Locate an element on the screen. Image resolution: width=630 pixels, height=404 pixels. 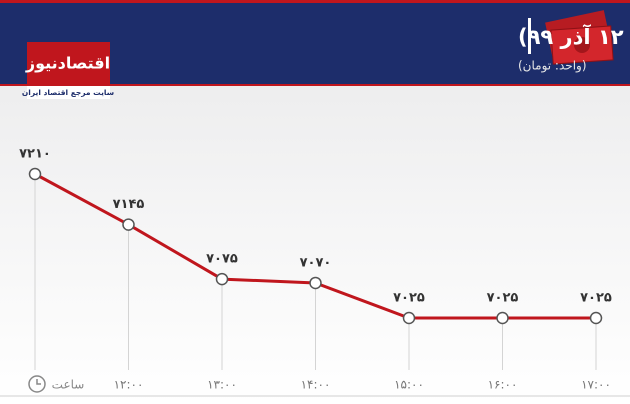
money-icon is located at coordinates (579, 37).